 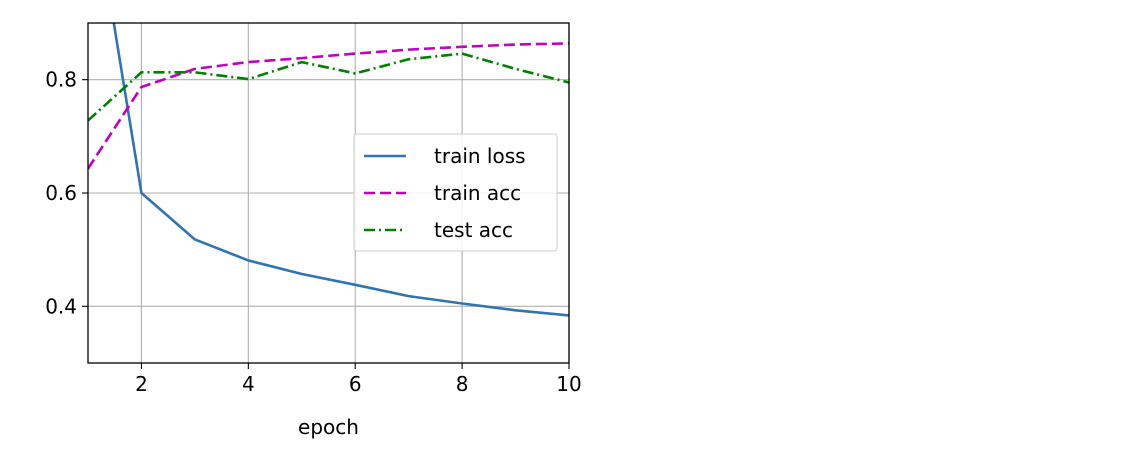 What do you see at coordinates (61, 80) in the screenshot?
I see `y-tick-label: 0.8` at bounding box center [61, 80].